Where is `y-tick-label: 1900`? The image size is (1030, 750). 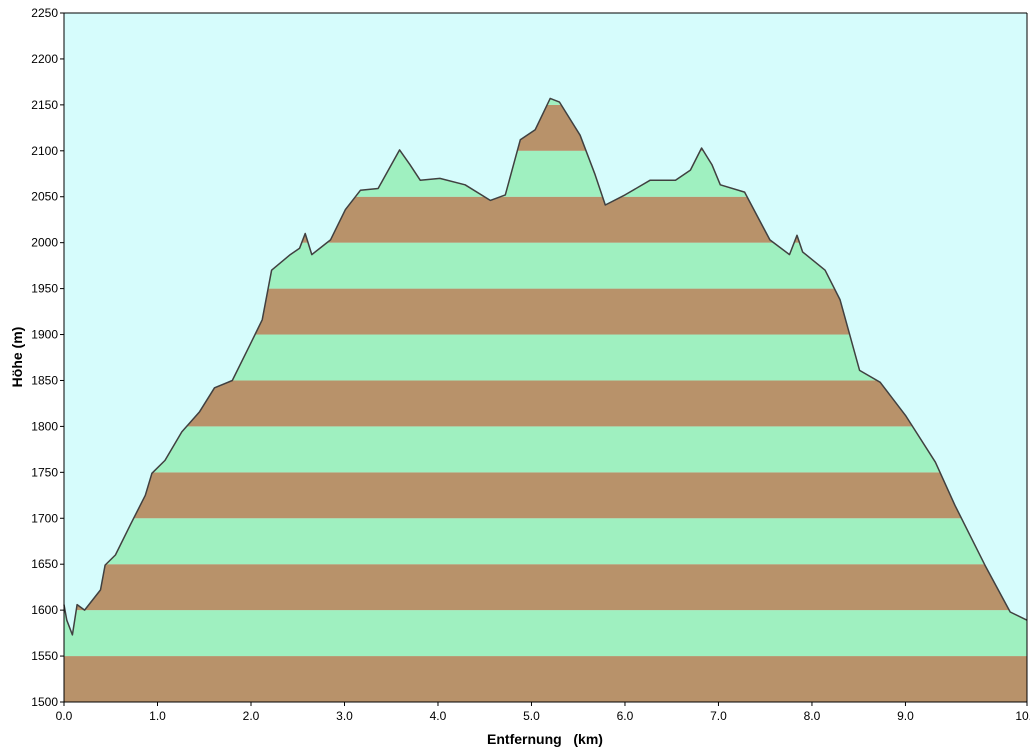
y-tick-label: 1900 is located at coordinates (44, 335).